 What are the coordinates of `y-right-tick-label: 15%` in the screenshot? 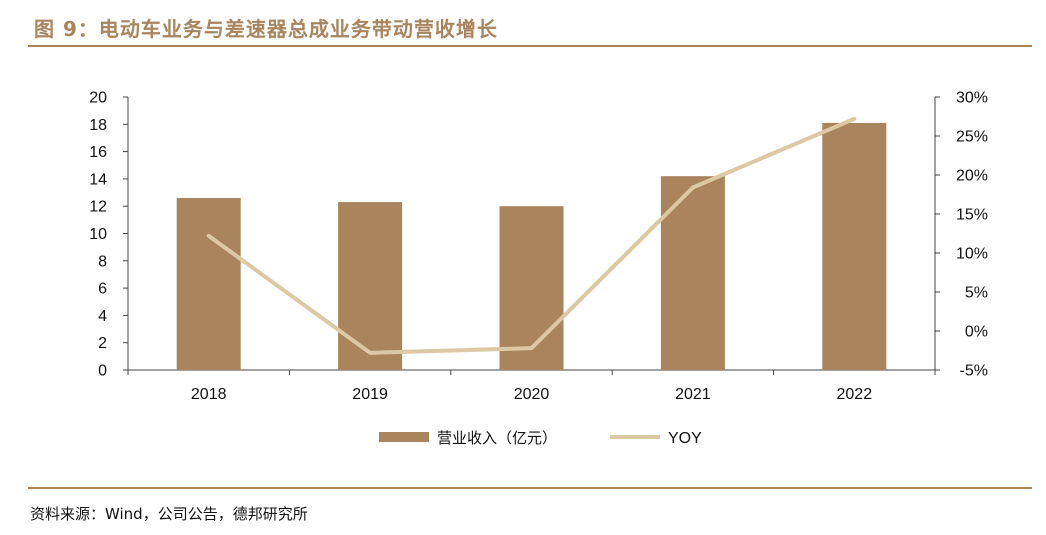 It's located at (972, 215).